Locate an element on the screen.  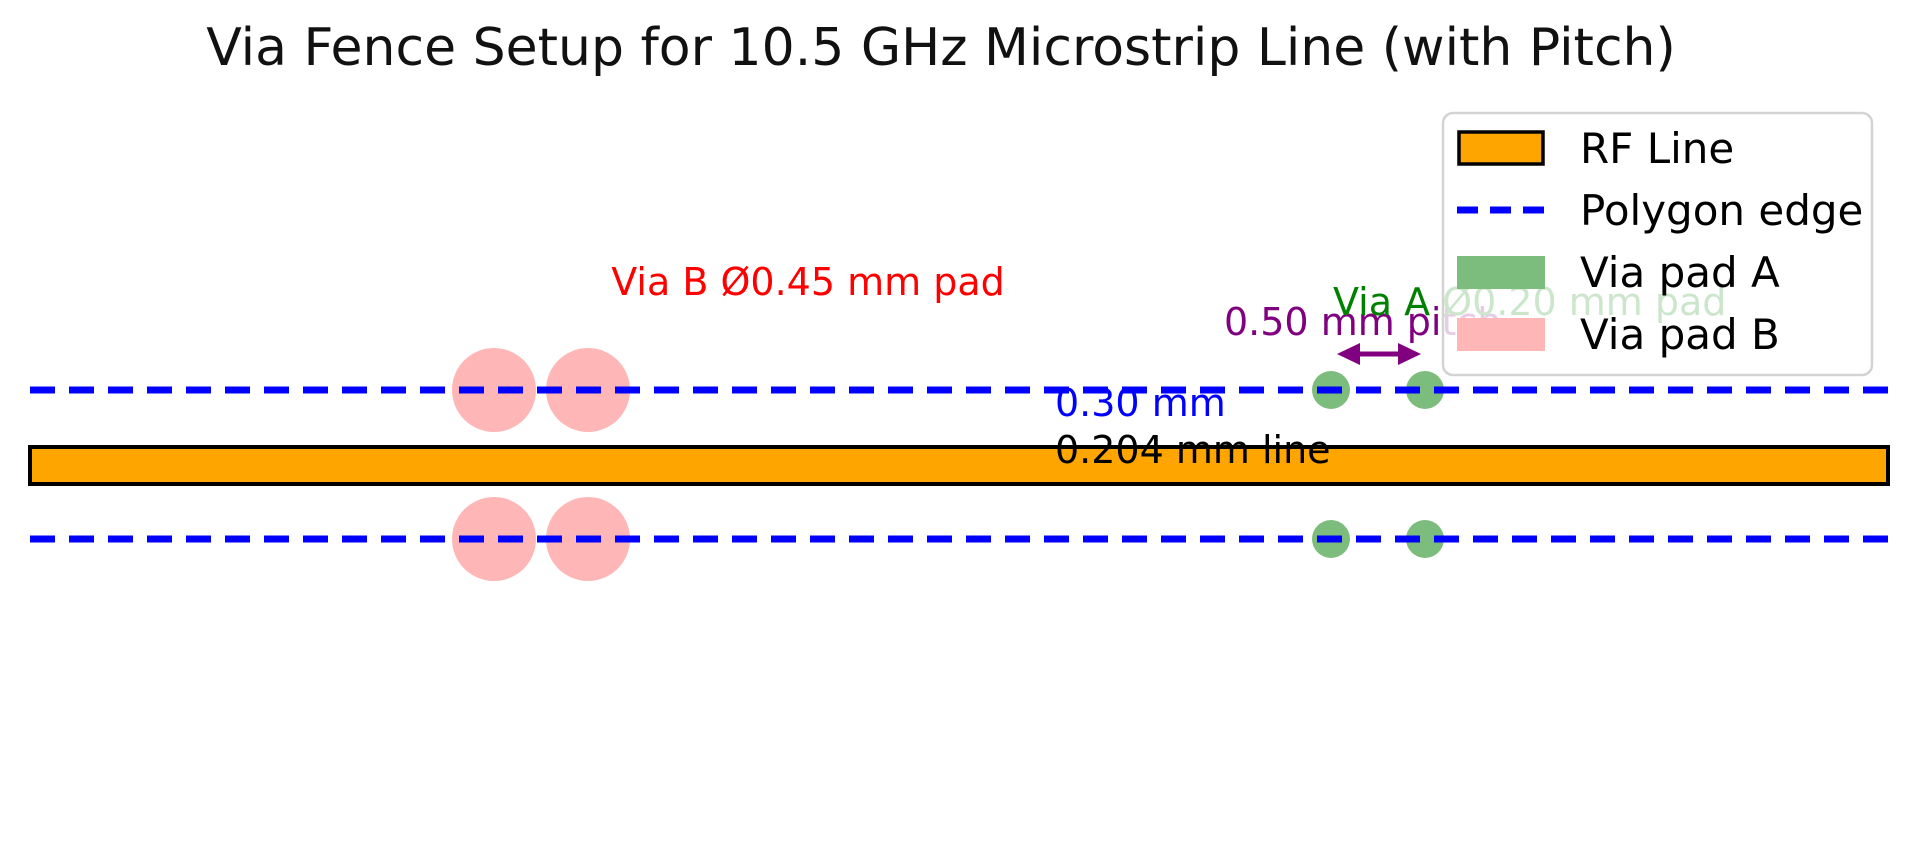
pitch-arrow-head-left is located at coordinates (1348, 354).